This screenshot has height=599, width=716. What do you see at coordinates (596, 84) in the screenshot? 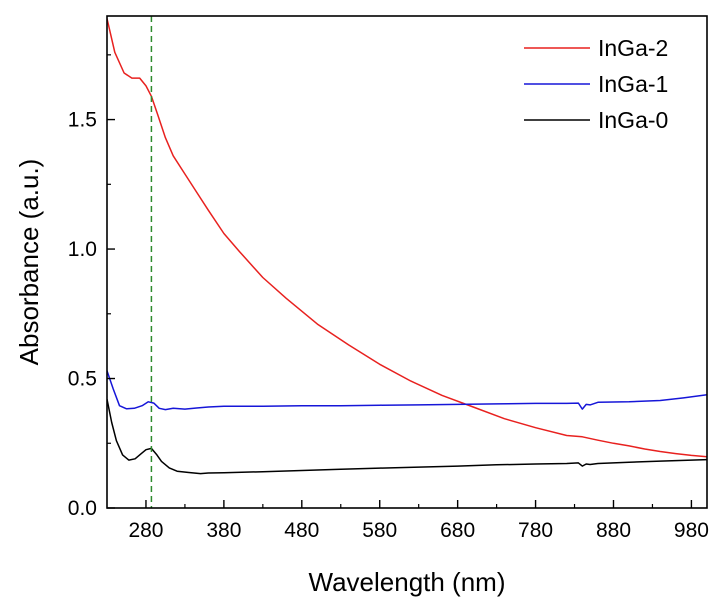
I see `legend: InGa-2 InGa-1 InGa-0` at bounding box center [596, 84].